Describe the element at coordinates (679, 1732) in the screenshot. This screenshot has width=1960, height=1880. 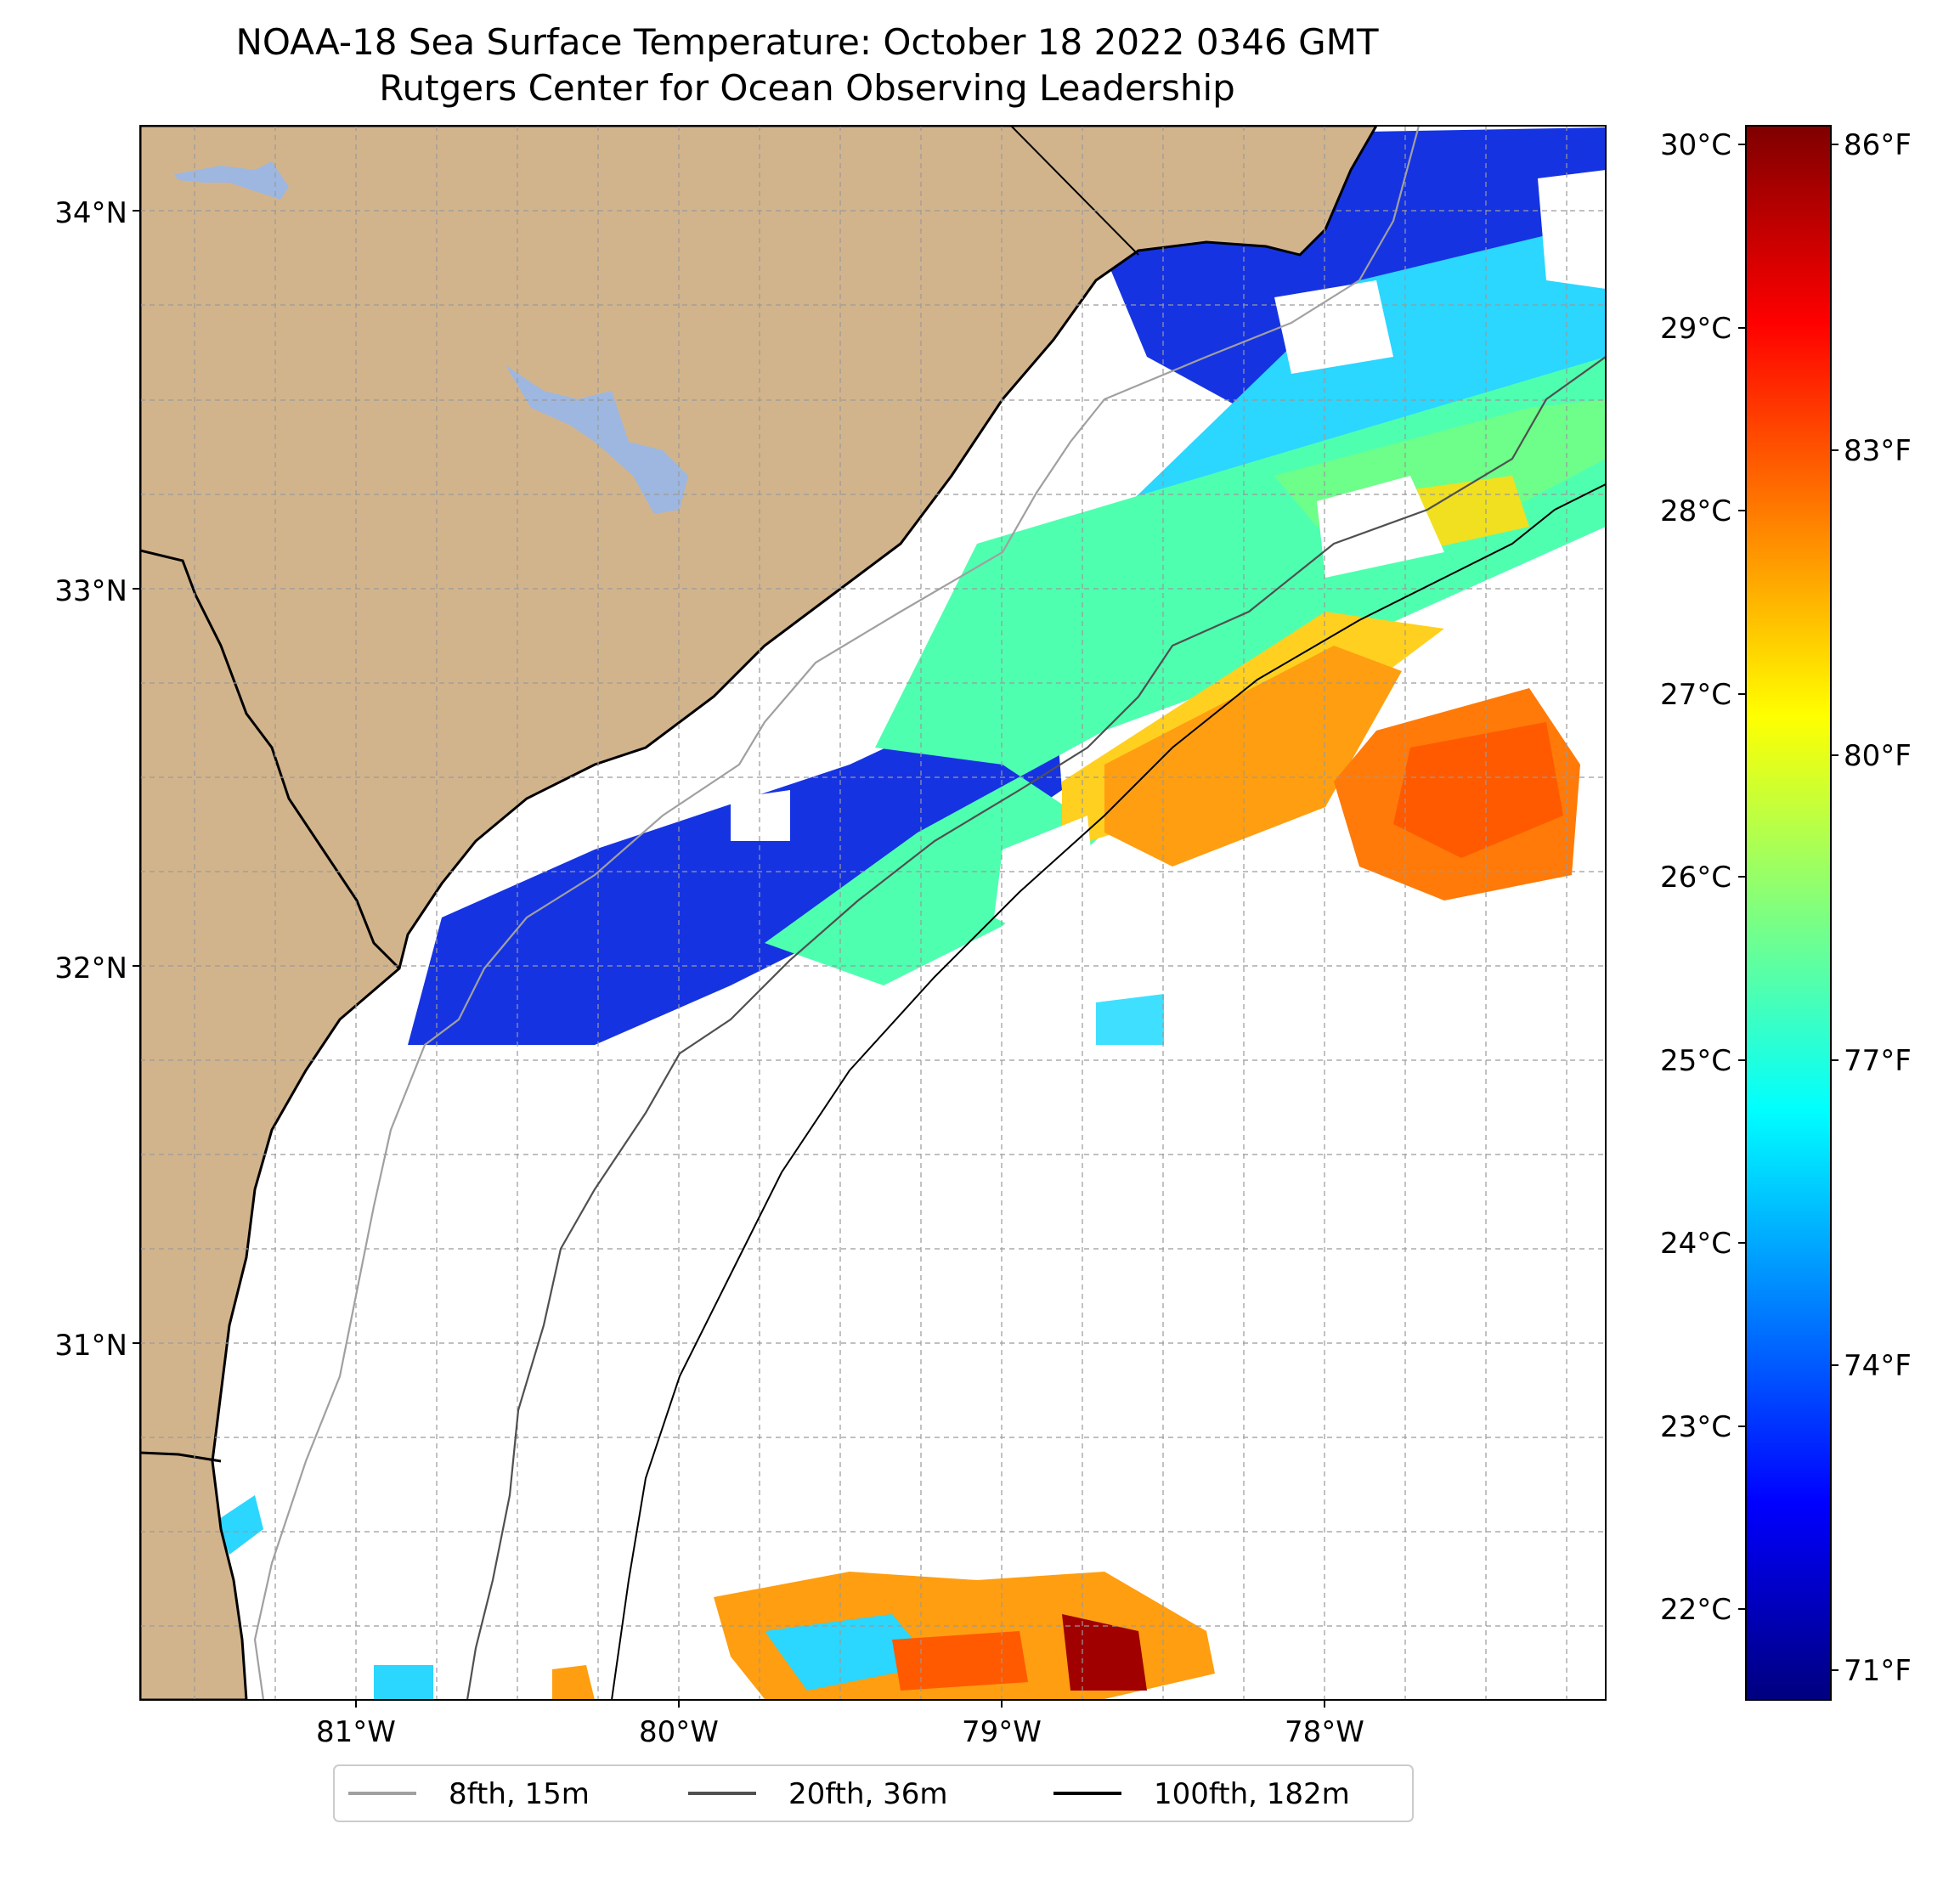
I see `lon-label: 80°W` at that location.